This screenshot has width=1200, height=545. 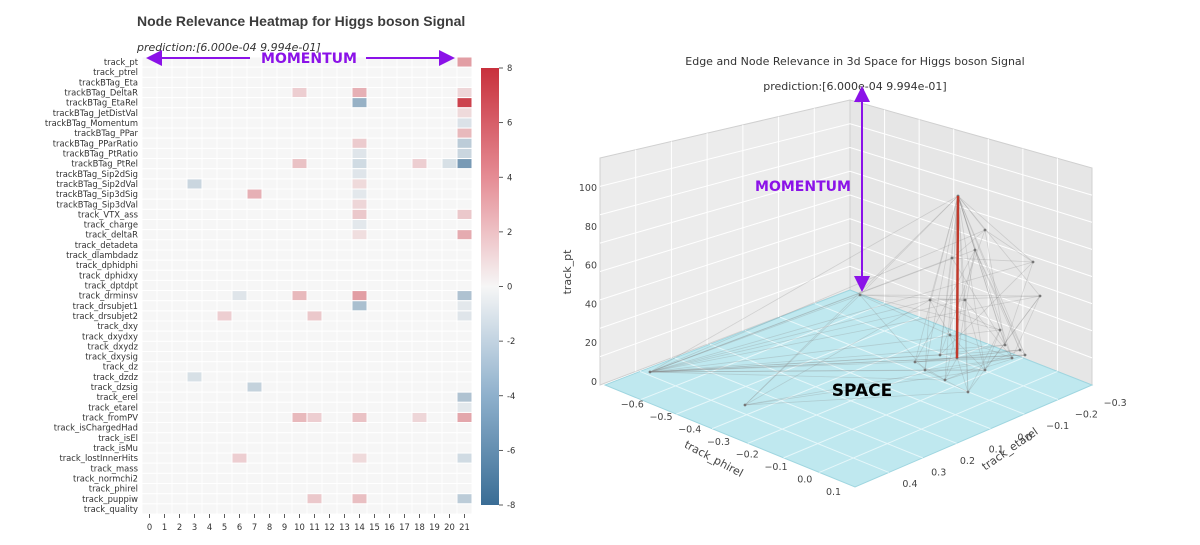 I want to click on node-label: 19, so click(x=434, y=527).